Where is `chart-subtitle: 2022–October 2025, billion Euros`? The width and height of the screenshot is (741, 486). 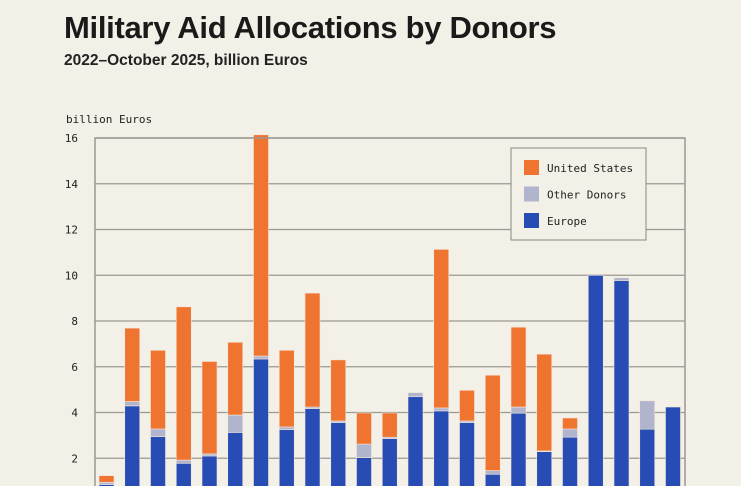 chart-subtitle: 2022–October 2025, billion Euros is located at coordinates (186, 60).